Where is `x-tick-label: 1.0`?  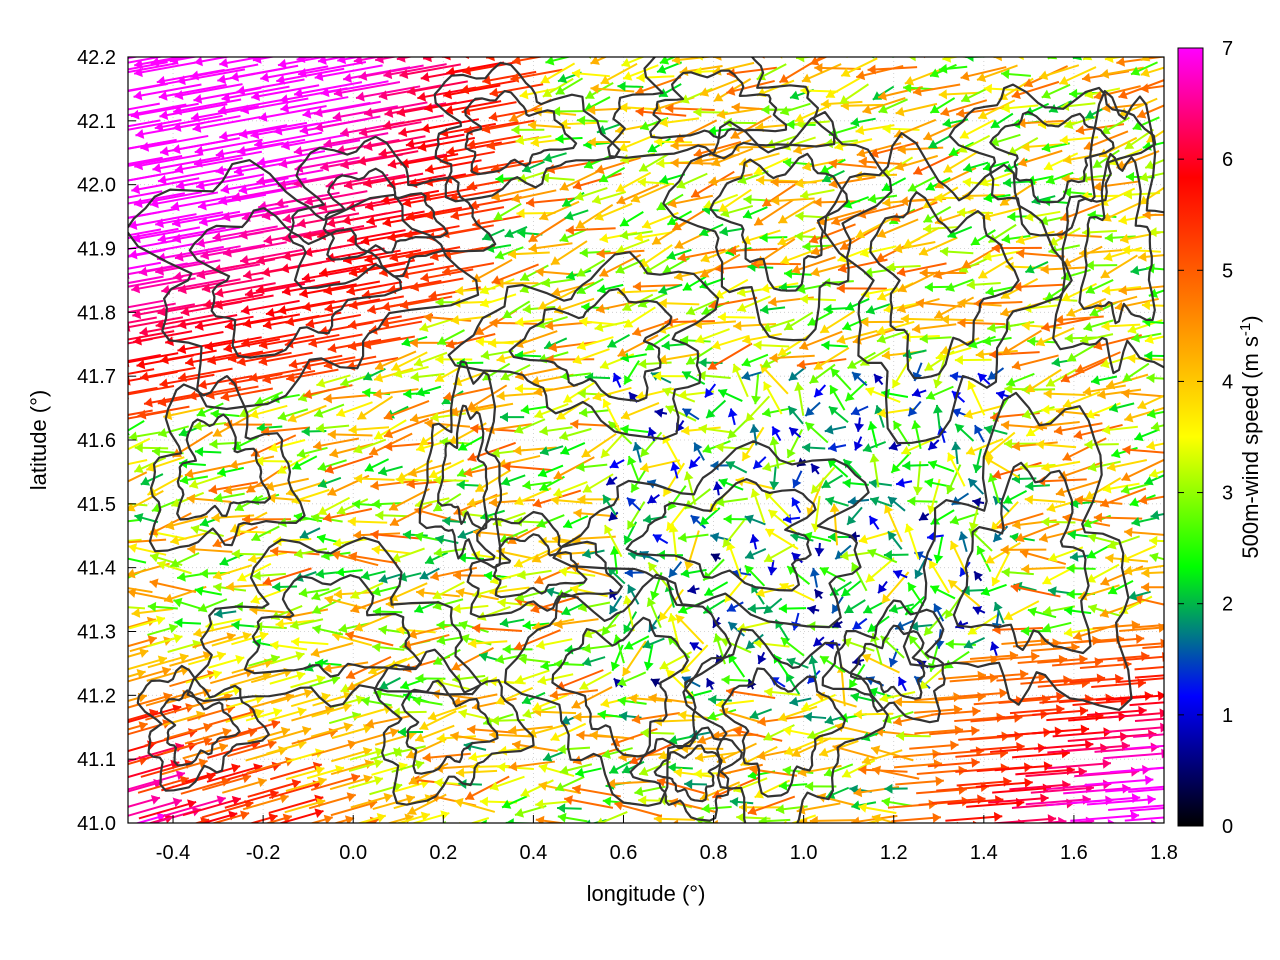 x-tick-label: 1.0 is located at coordinates (804, 853).